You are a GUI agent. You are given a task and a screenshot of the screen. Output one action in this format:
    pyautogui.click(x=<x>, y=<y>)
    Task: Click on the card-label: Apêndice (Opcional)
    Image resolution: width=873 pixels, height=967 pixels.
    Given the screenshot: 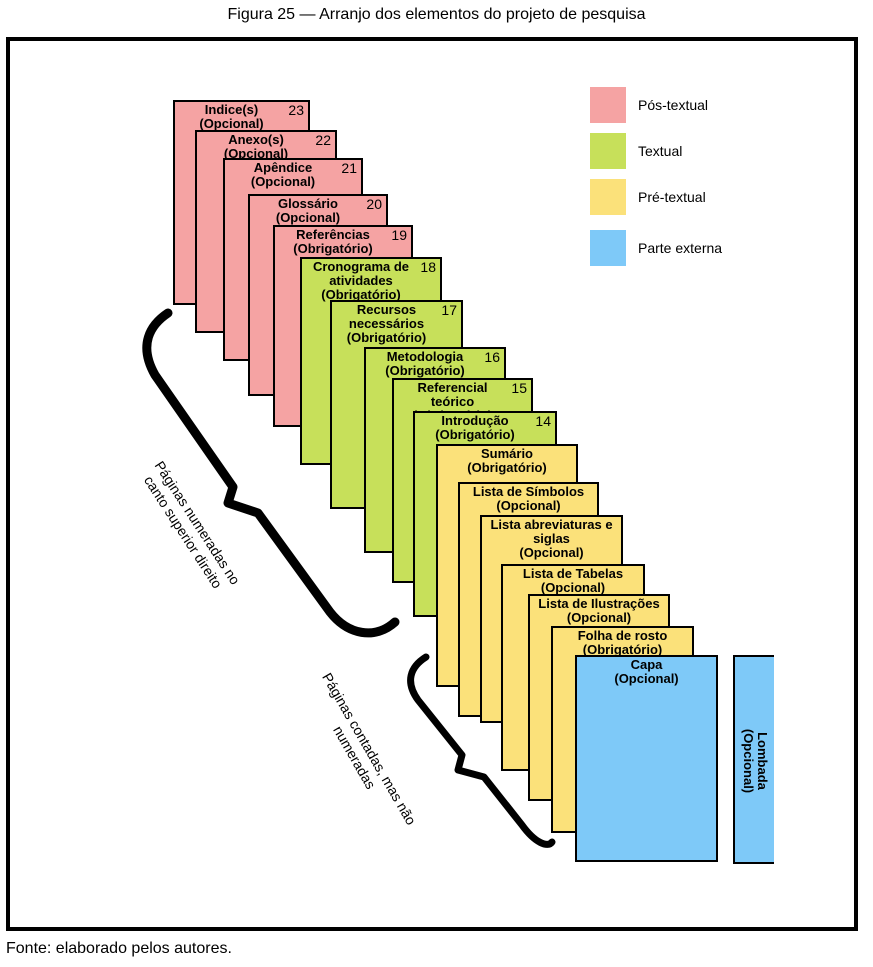 What is the action you would take?
    pyautogui.click(x=283, y=174)
    